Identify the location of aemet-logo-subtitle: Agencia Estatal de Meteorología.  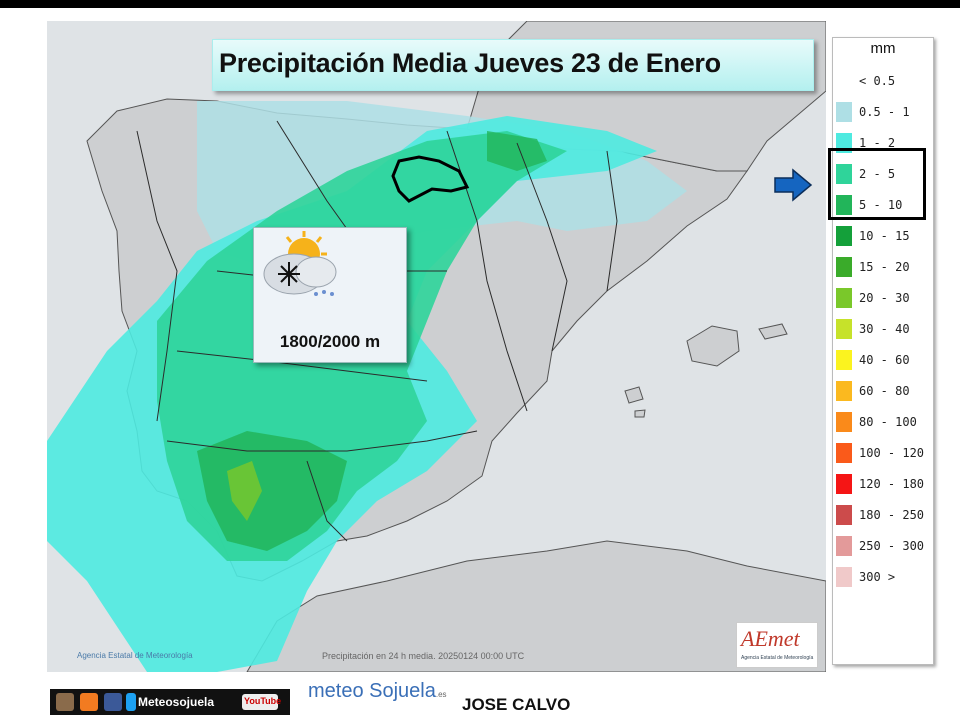
(777, 658).